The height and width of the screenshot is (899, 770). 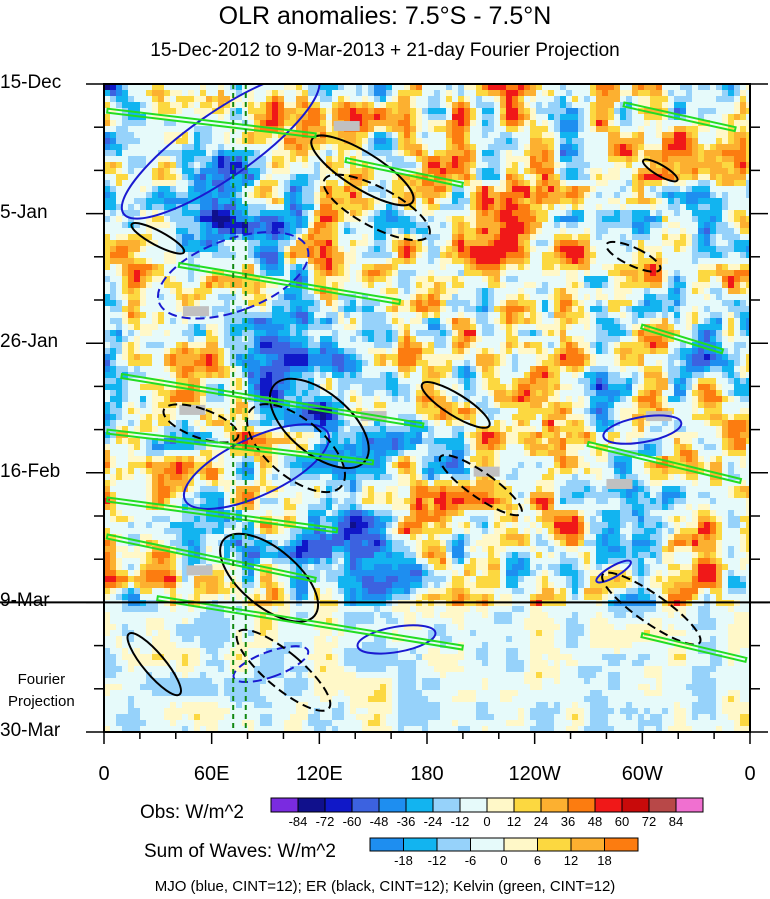 What do you see at coordinates (211, 774) in the screenshot?
I see `x-tick-label: 60E` at bounding box center [211, 774].